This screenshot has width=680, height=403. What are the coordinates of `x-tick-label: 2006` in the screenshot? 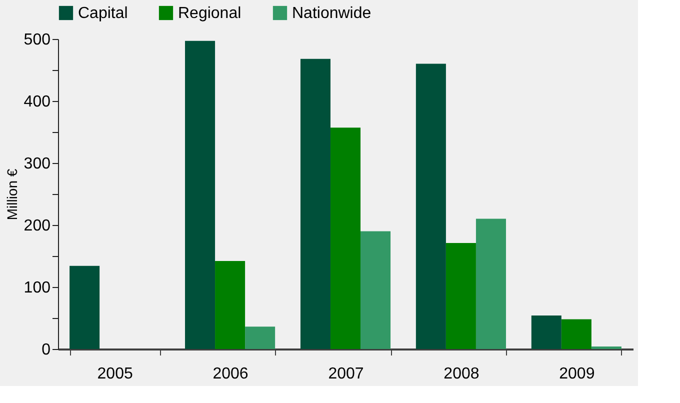 It's located at (230, 374).